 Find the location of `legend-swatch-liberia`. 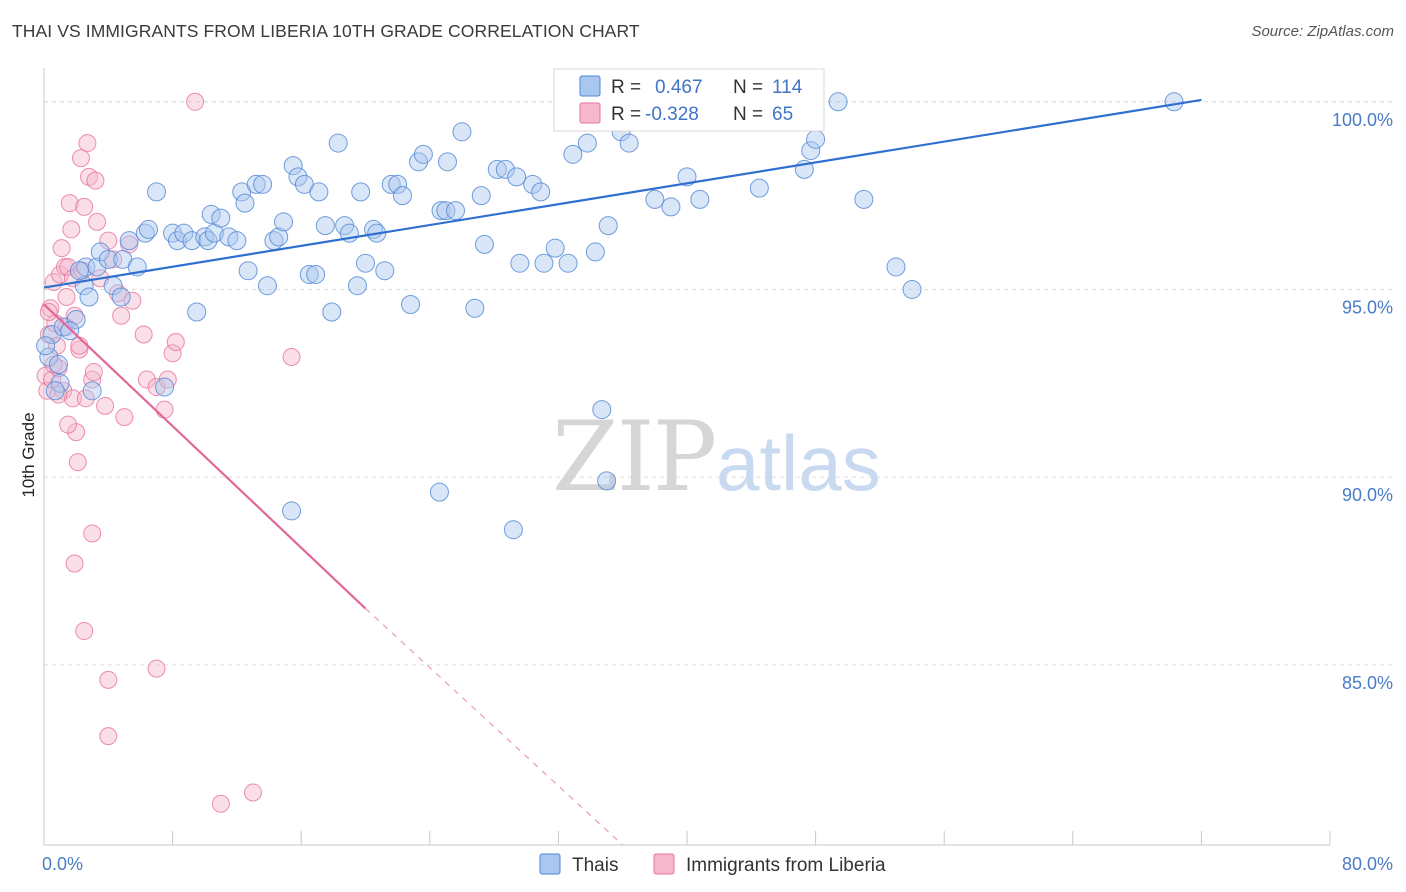

legend-swatch-liberia is located at coordinates (590, 113).